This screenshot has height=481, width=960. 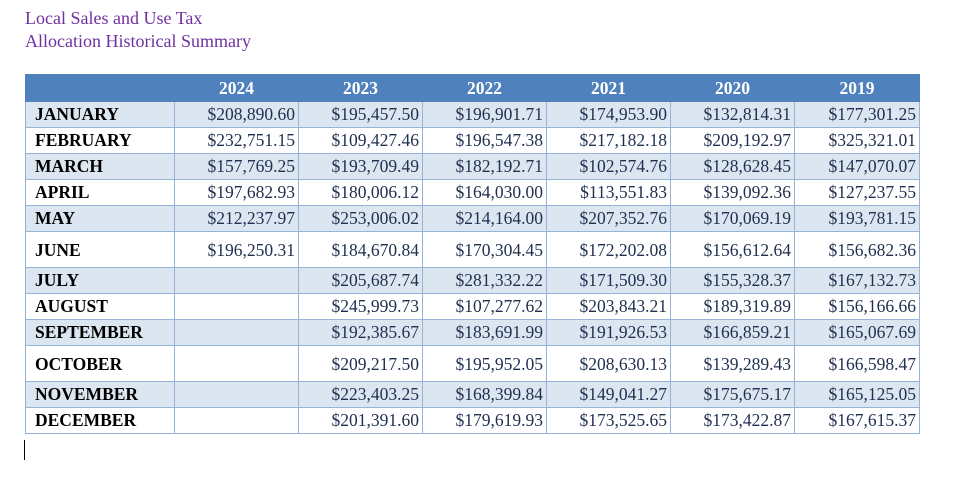 What do you see at coordinates (732, 363) in the screenshot?
I see `amount-cell: $139,289.43` at bounding box center [732, 363].